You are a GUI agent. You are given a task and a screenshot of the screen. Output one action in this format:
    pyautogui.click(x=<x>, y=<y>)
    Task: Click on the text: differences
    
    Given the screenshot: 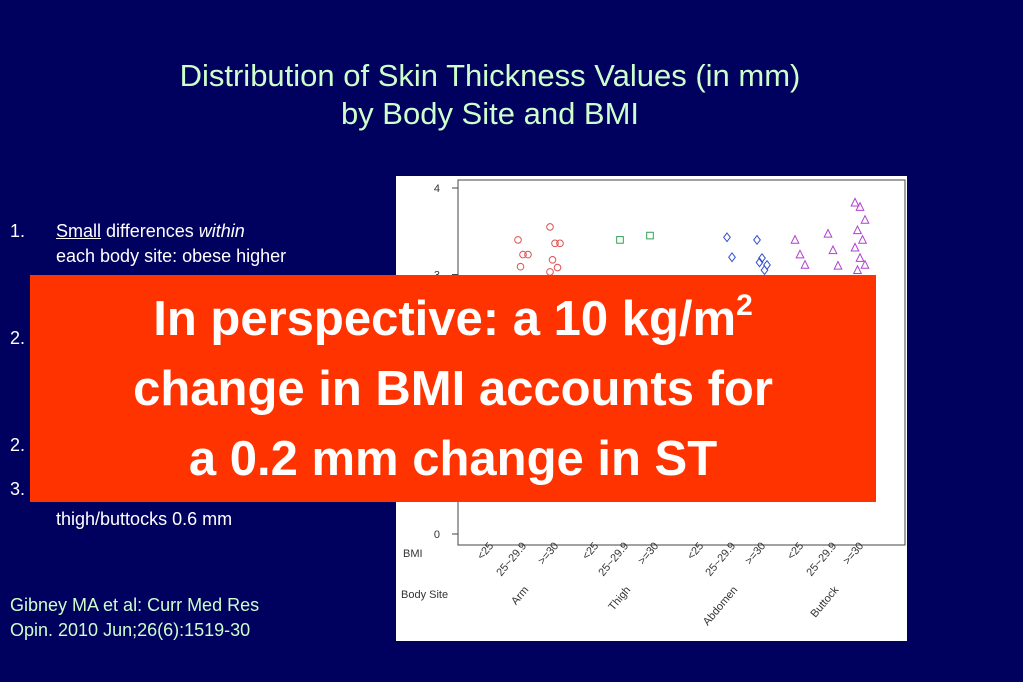 What is the action you would take?
    pyautogui.click(x=150, y=231)
    